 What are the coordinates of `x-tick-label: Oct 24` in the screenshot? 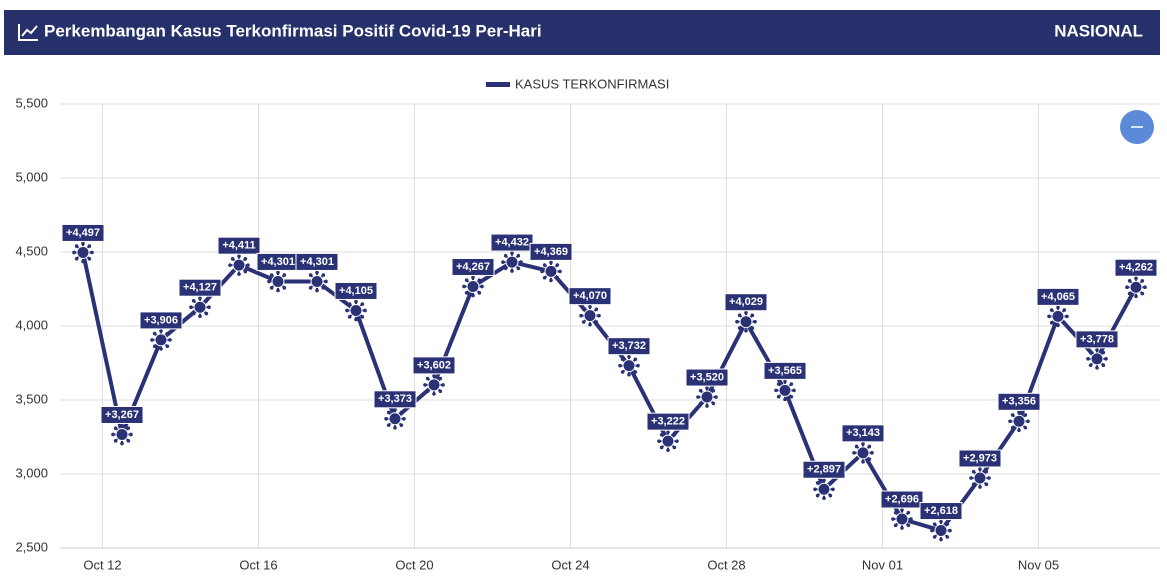 It's located at (570, 564).